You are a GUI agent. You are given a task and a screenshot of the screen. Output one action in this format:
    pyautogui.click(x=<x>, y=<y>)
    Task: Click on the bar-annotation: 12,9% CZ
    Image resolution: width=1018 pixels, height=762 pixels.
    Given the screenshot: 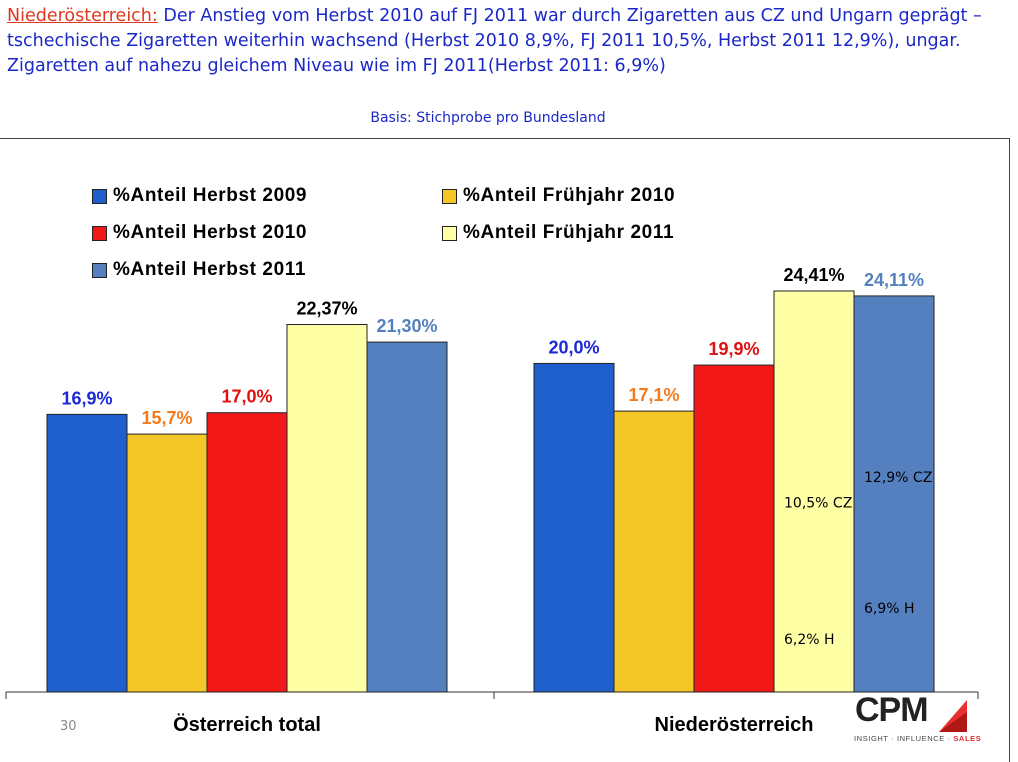 What is the action you would take?
    pyautogui.click(x=898, y=478)
    